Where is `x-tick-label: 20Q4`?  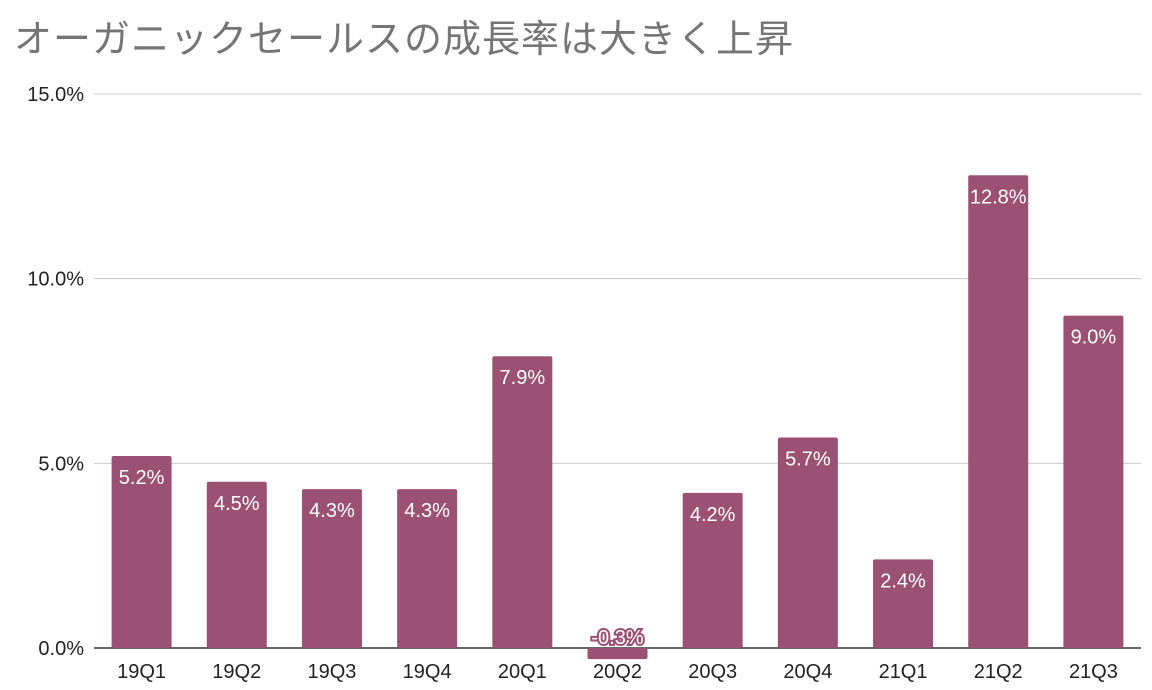 x-tick-label: 20Q4 is located at coordinates (807, 672).